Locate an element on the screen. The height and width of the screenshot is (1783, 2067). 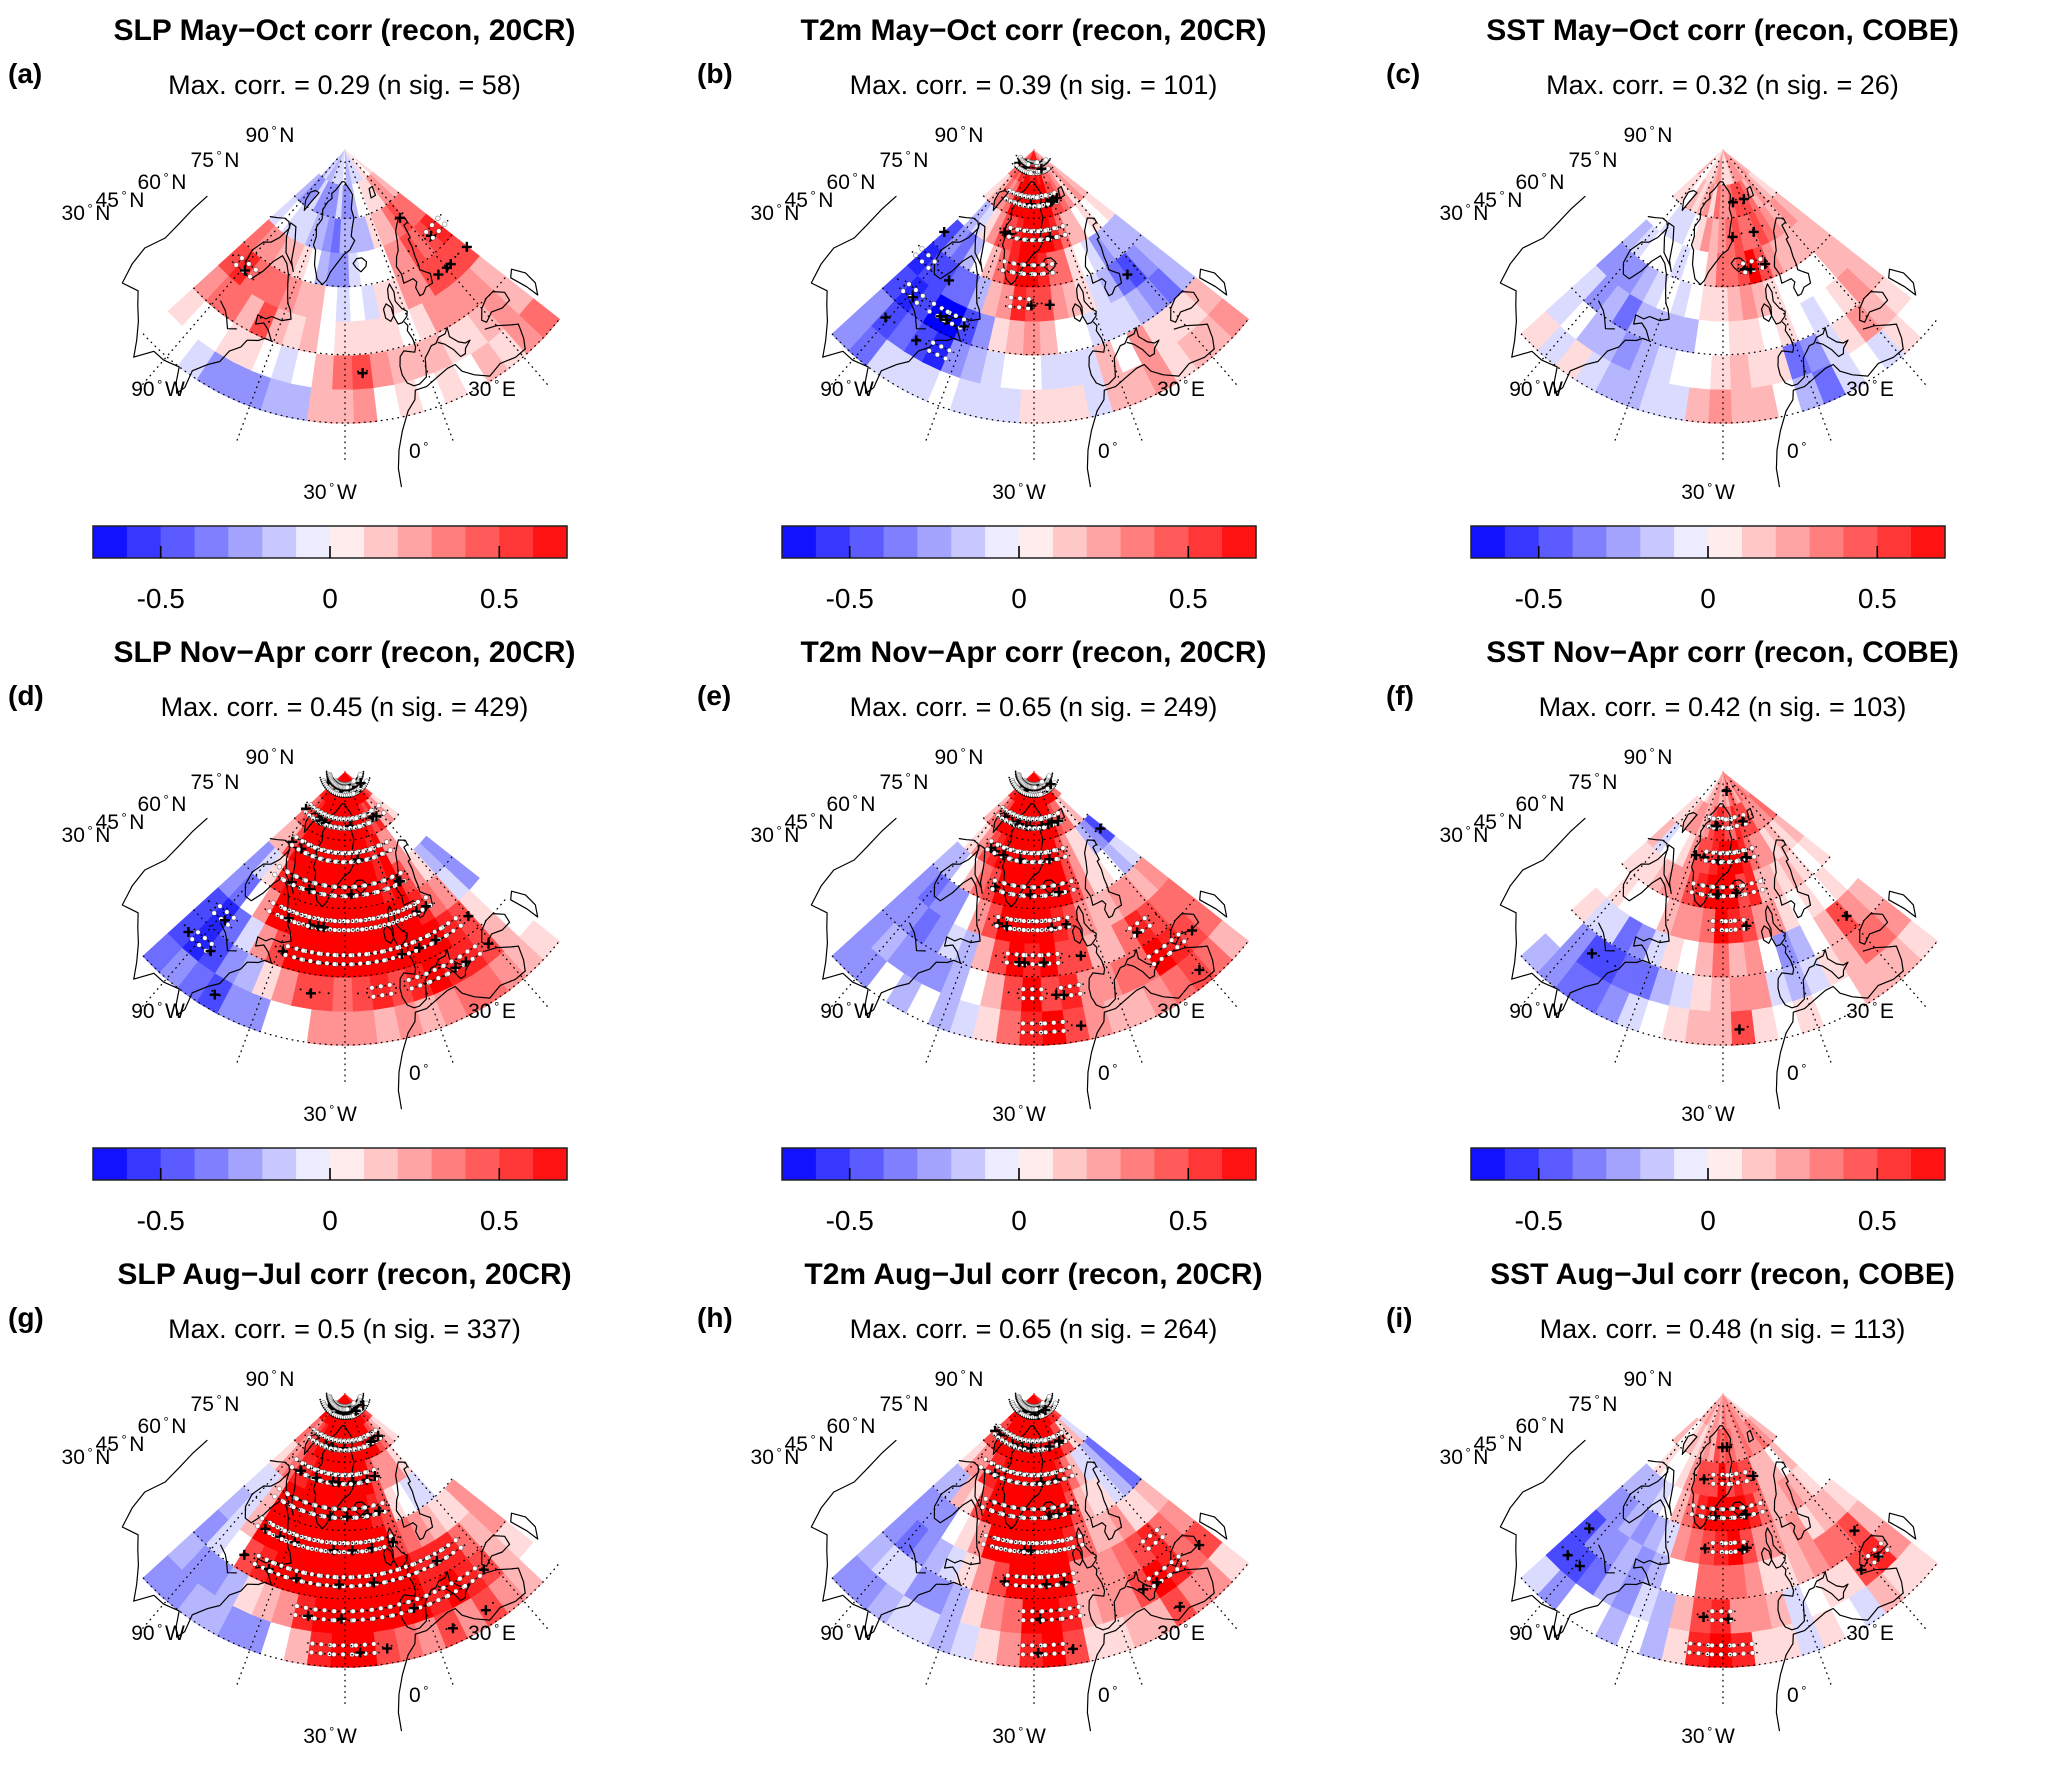
panel-g-label: (g) is located at coordinates (26, 1317).